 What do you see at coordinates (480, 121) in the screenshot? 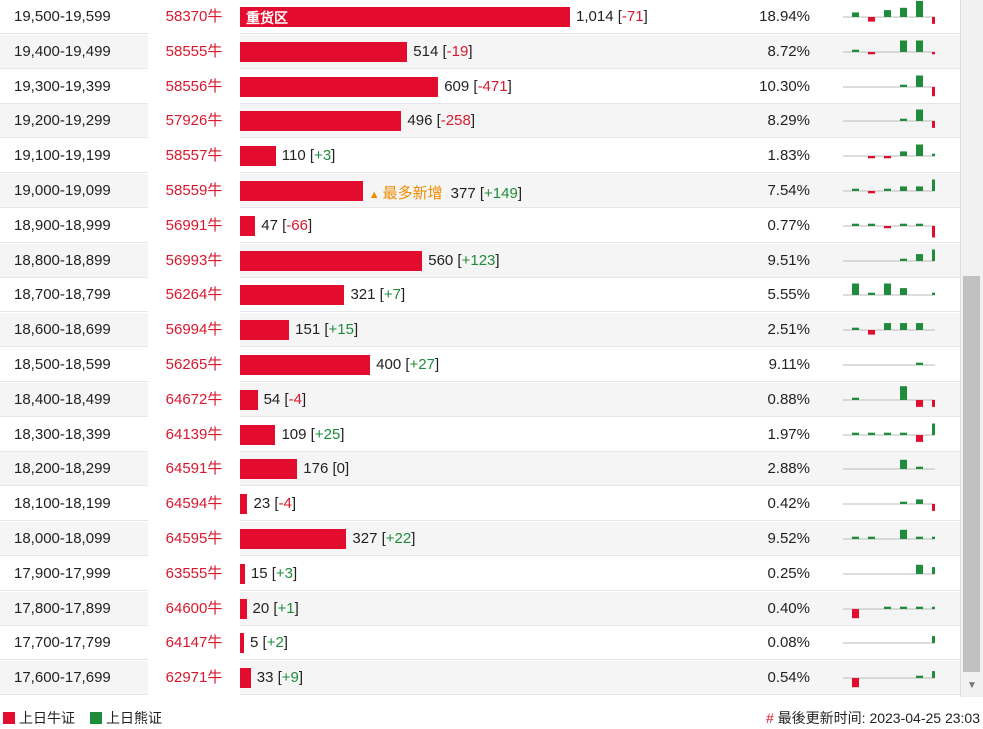
I see `table-row: 19,200-19,299 57926牛 496 [-258] 8.29%` at bounding box center [480, 121].